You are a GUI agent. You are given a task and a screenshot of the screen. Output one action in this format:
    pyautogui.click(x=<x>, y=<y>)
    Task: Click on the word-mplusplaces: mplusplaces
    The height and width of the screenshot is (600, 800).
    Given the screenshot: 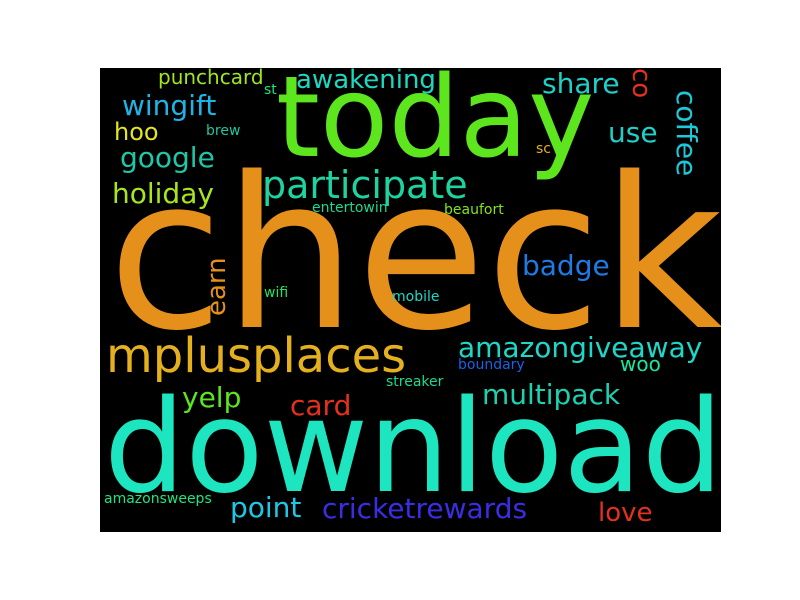 What is the action you would take?
    pyautogui.click(x=256, y=356)
    